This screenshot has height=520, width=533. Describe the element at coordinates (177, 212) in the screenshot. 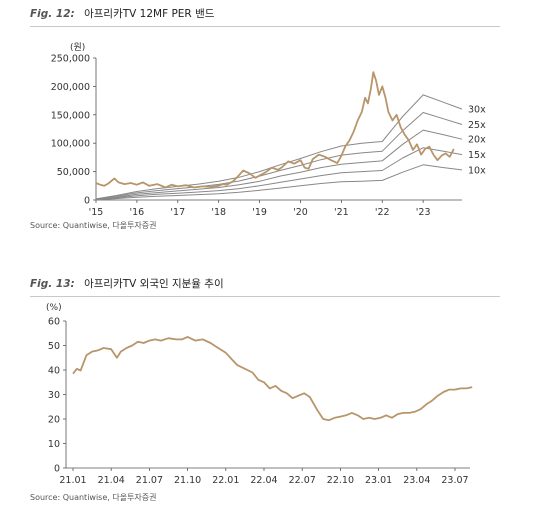

I see `x-tick-label: '17` at that location.